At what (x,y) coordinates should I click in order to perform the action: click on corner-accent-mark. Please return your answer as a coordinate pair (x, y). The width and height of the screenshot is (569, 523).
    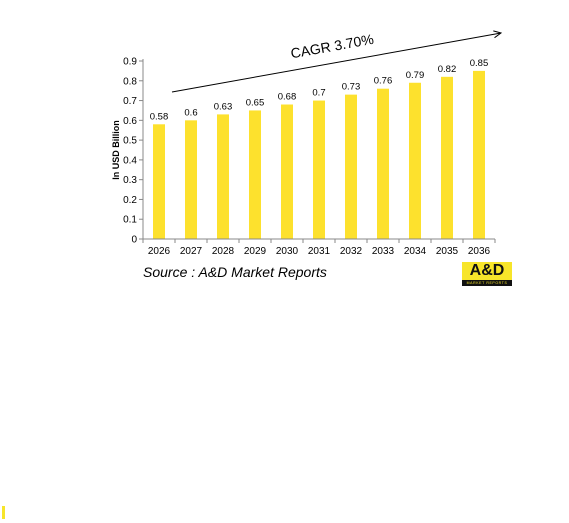
    Looking at the image, I should click on (3, 512).